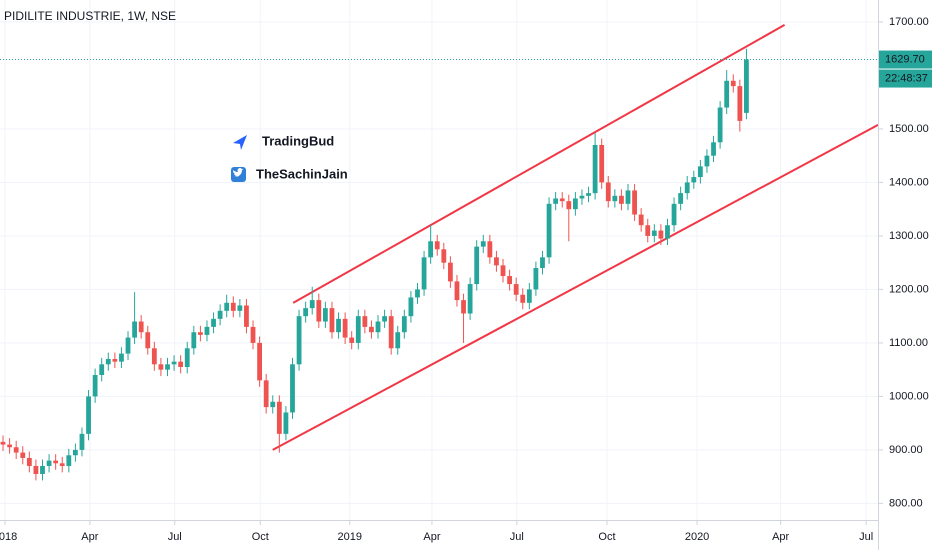  I want to click on annotation: TheSachinJain, so click(302, 173).